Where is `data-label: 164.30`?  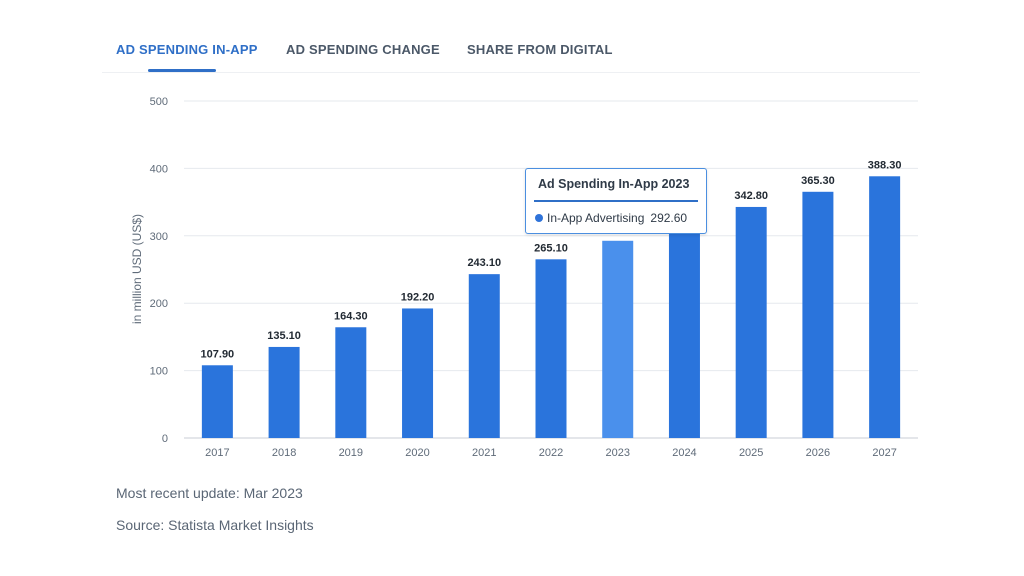 data-label: 164.30 is located at coordinates (351, 316).